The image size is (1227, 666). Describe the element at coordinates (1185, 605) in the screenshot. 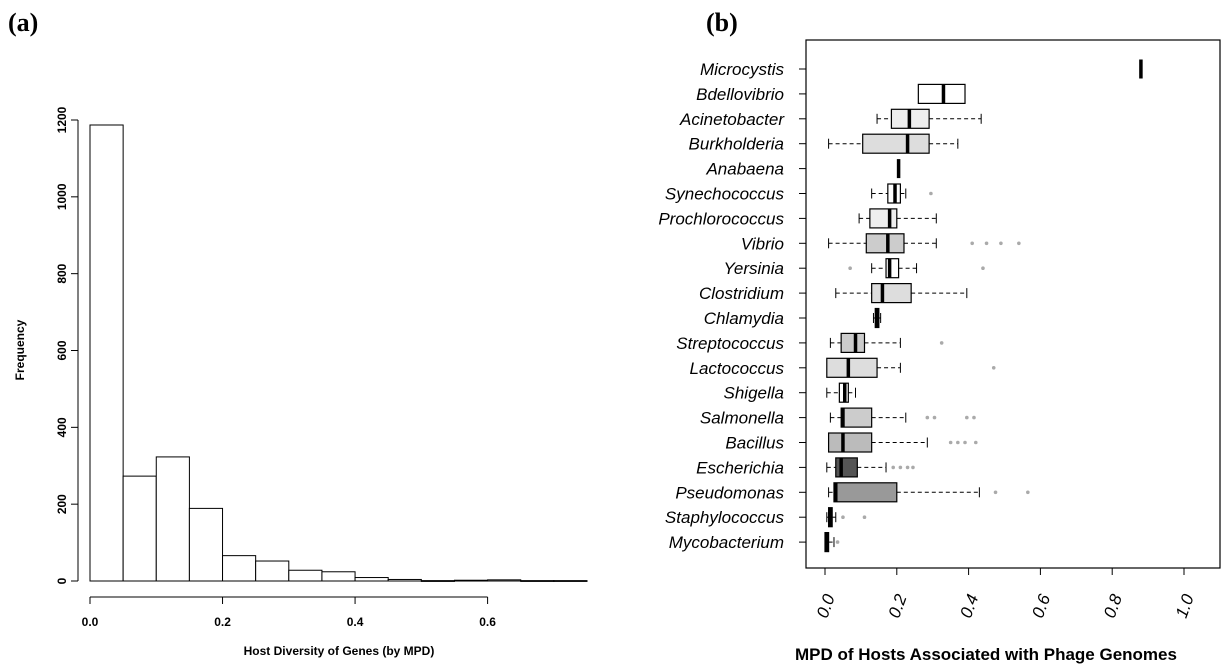

I see `x-tick-label: 1.0` at that location.